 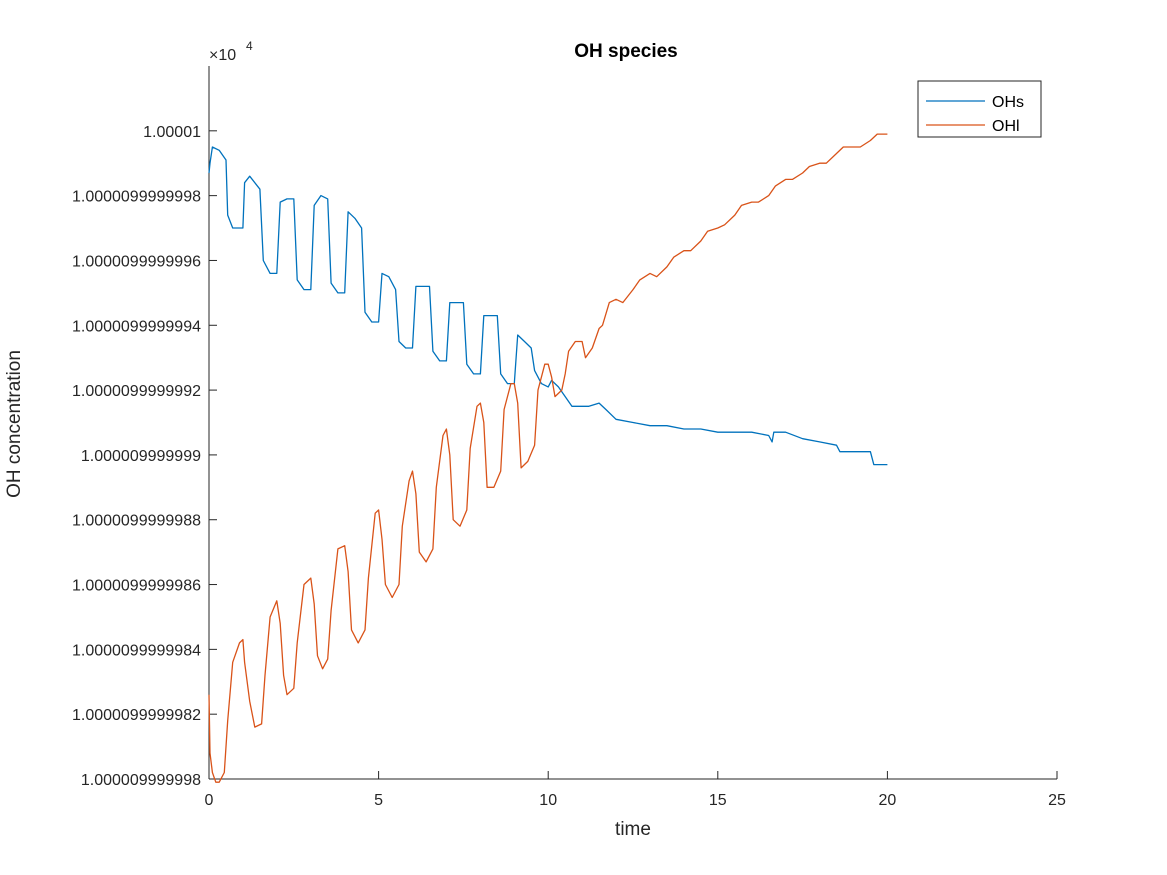 What do you see at coordinates (141, 780) in the screenshot?
I see `y-tick-label: 1.000009999998` at bounding box center [141, 780].